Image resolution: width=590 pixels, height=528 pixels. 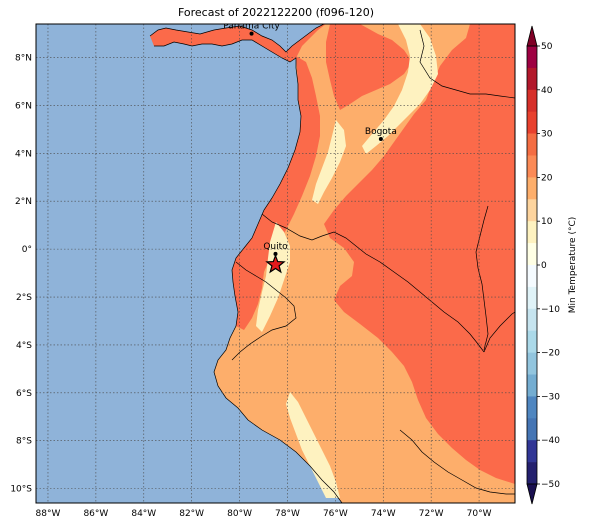 What do you see at coordinates (547, 178) in the screenshot?
I see `colorbar-tick-label: 20` at bounding box center [547, 178].